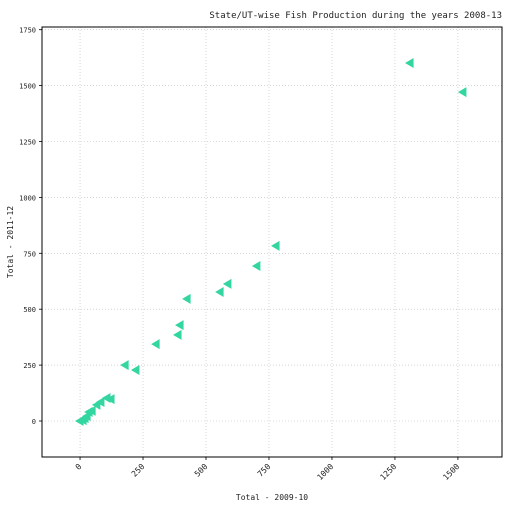 This screenshot has width=512, height=512. I want to click on x-axis-label: Total - 2009-10, so click(272, 497).